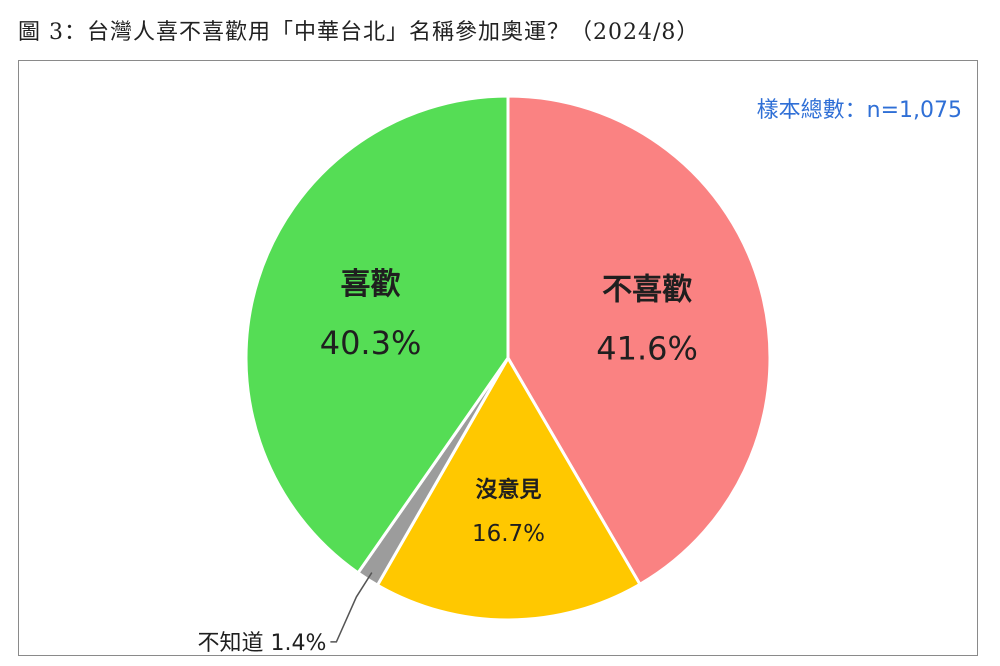 This screenshot has width=1000, height=666. I want to click on leader-line-dont-know, so click(351, 607).